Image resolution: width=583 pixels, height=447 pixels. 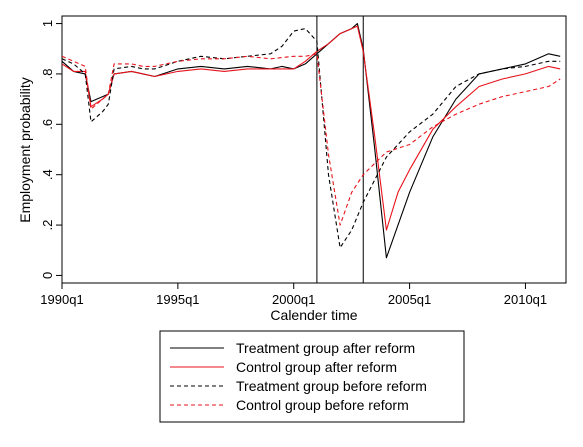 What do you see at coordinates (47, 225) in the screenshot?
I see `y-tick-label: .2` at bounding box center [47, 225].